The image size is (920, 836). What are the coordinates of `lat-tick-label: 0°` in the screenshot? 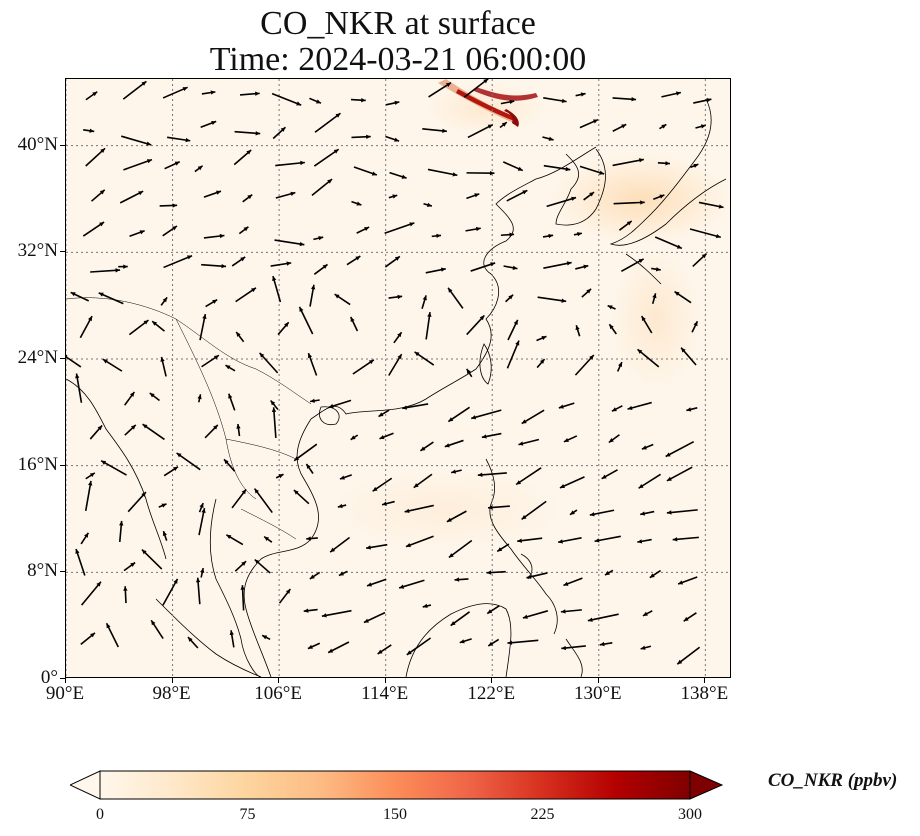 It's located at (49, 677).